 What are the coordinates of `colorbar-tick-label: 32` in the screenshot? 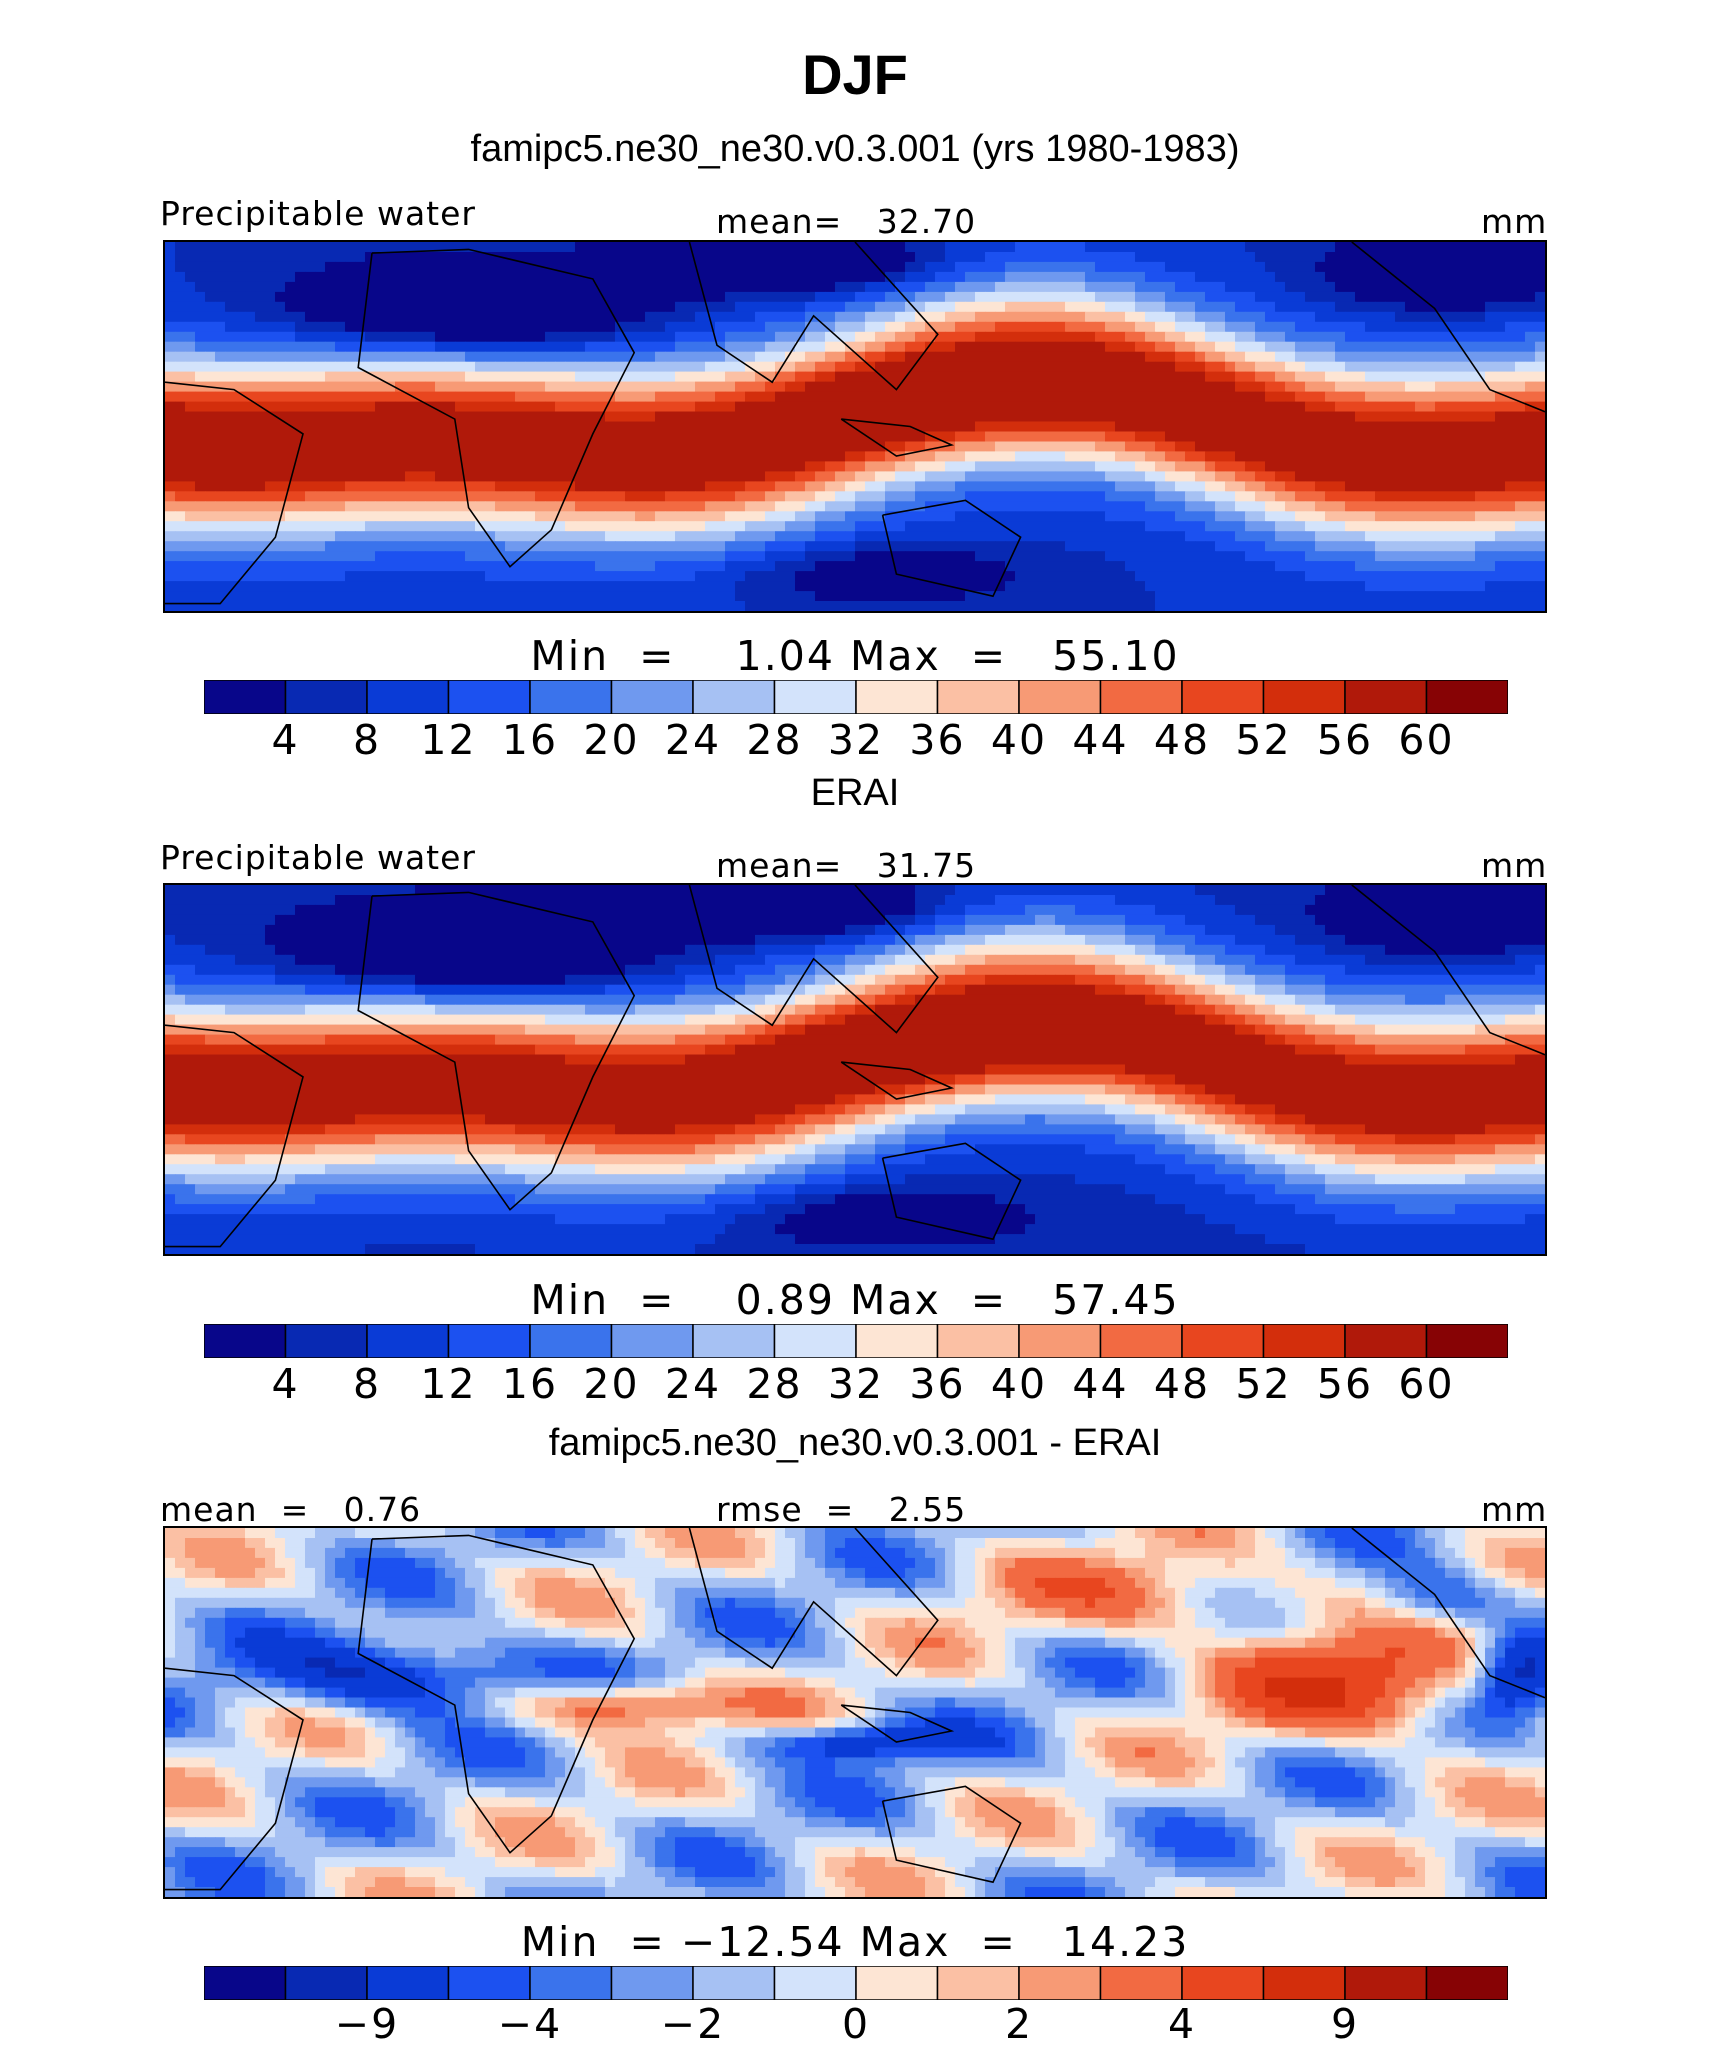 It's located at (856, 1384).